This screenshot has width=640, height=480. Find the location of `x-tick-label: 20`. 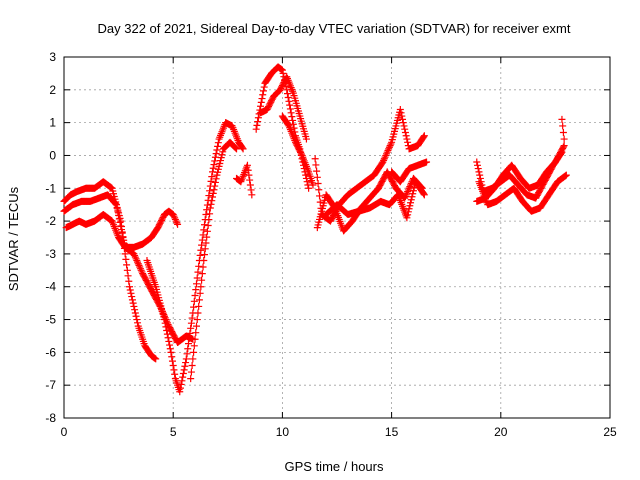

x-tick-label: 20 is located at coordinates (501, 432).